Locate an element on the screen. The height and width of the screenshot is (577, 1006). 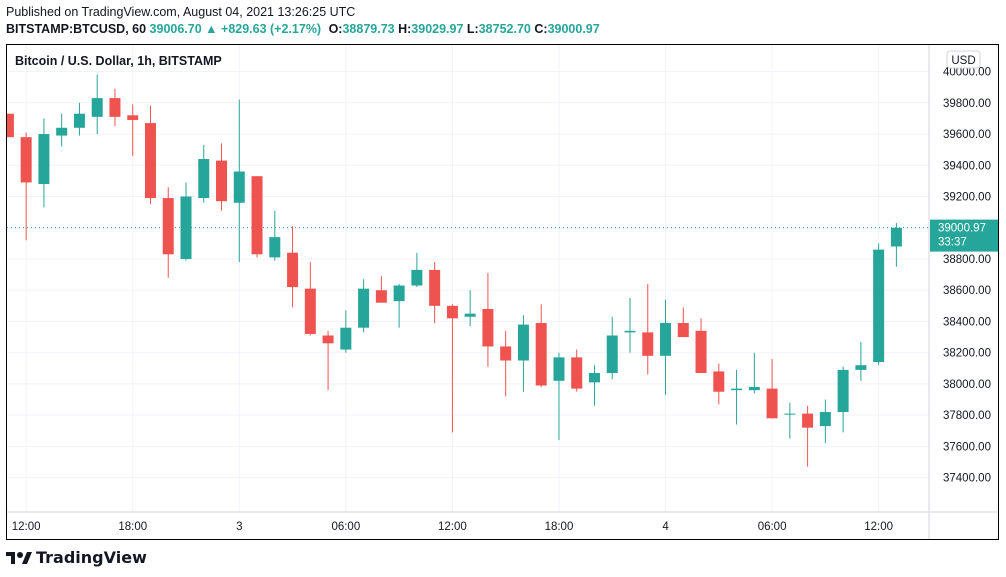
current-price-label: 39000.97 is located at coordinates (962, 229).